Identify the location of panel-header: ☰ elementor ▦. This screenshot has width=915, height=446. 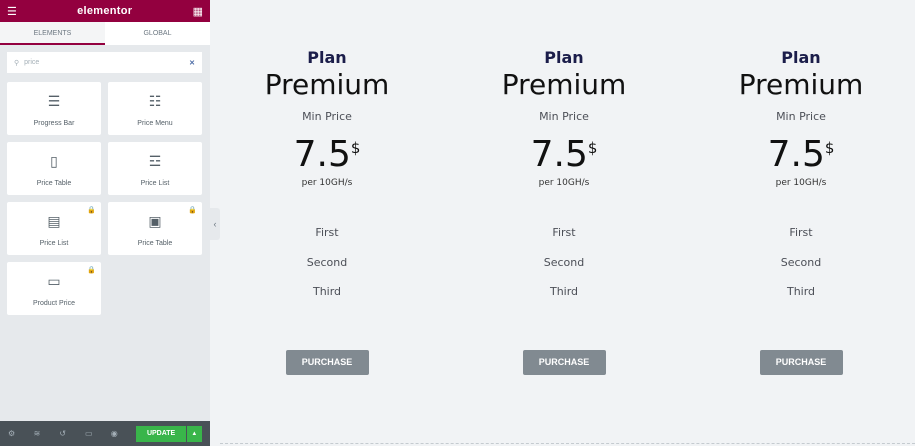
(105, 11).